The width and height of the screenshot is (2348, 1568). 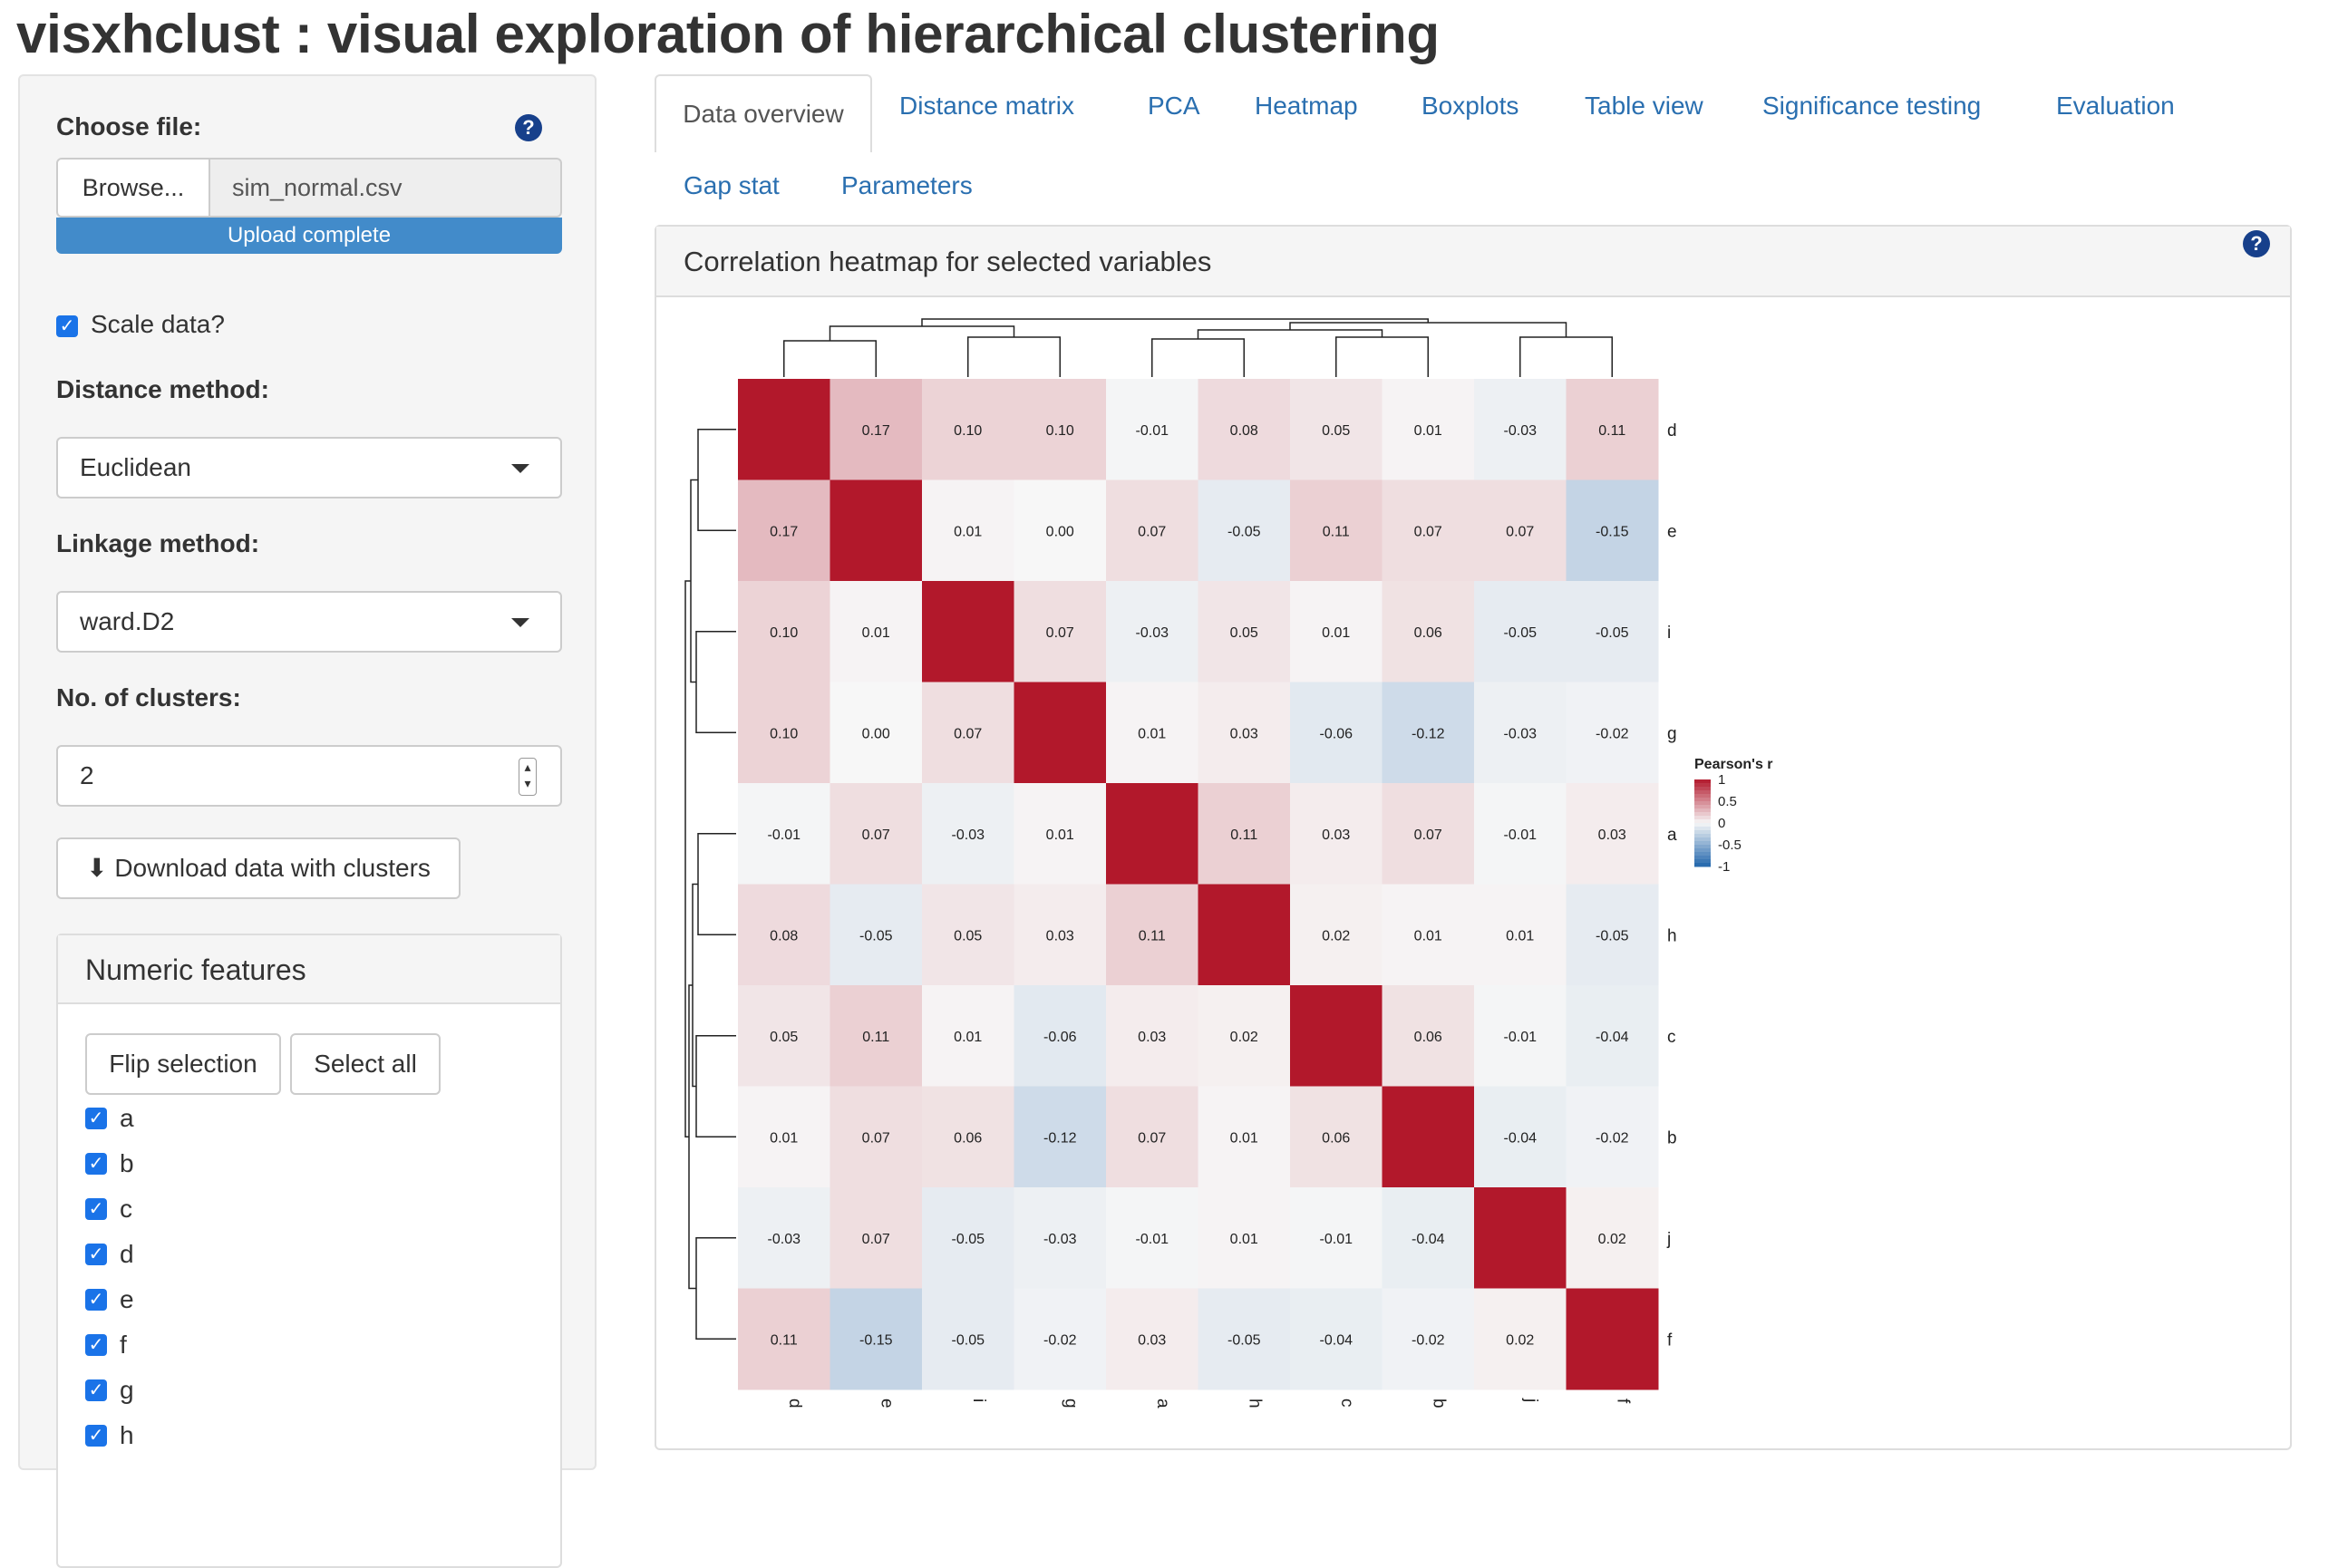 What do you see at coordinates (135, 467) in the screenshot?
I see `distance-method-value: Euclidean` at bounding box center [135, 467].